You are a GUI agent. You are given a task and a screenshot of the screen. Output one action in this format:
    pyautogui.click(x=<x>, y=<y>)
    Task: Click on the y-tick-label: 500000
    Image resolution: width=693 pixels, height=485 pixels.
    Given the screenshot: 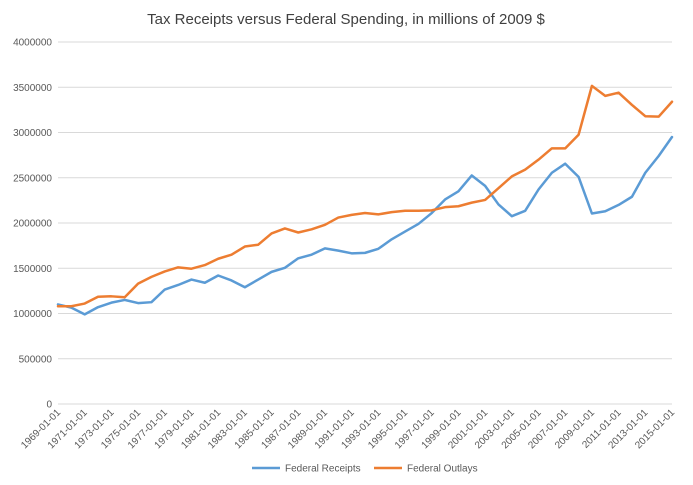 What is the action you would take?
    pyautogui.click(x=36, y=359)
    